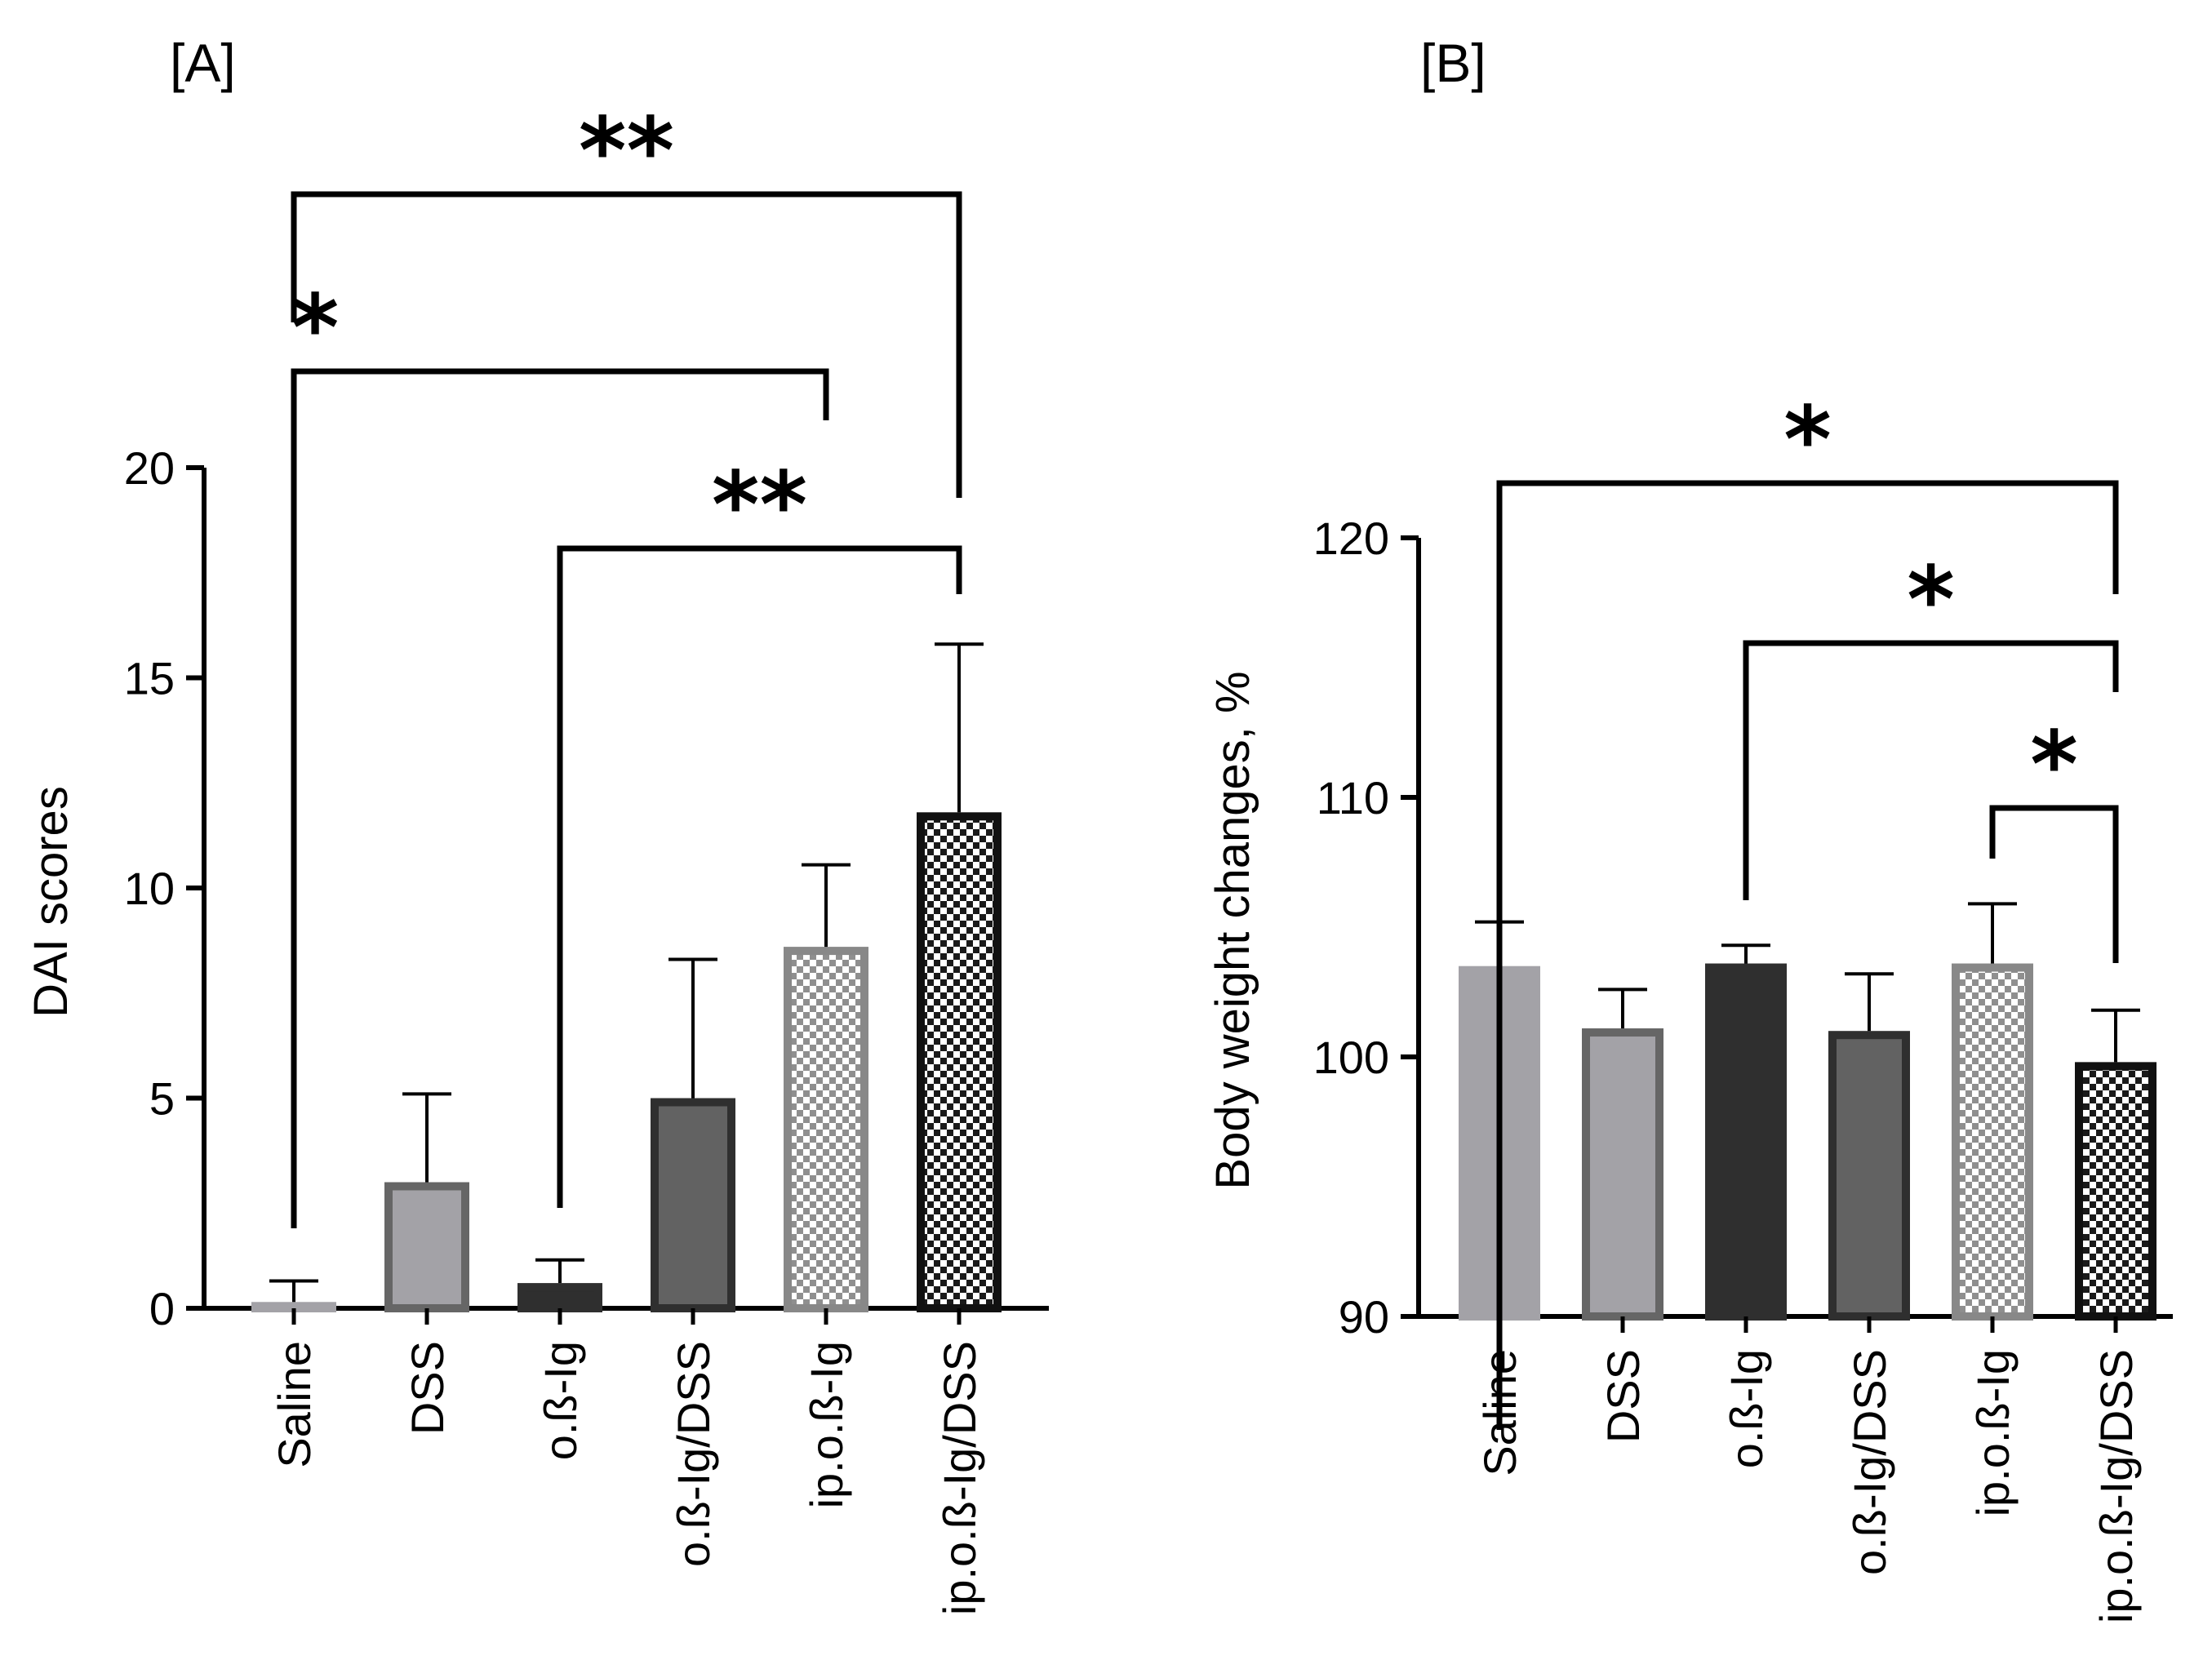  I want to click on panel-a-category-label: ip.o.ß-Ig/DSS, so click(959, 1478).